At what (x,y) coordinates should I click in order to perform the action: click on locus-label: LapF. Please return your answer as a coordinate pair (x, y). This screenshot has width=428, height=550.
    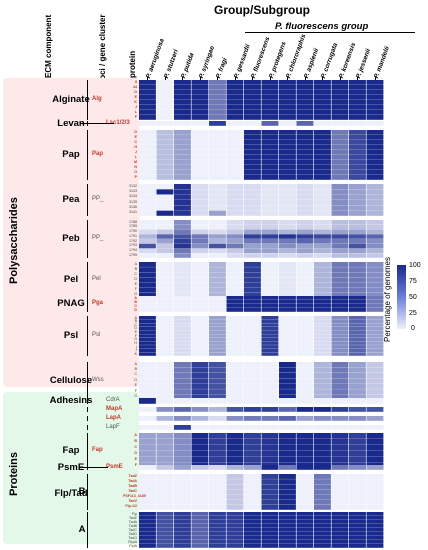
    Looking at the image, I should click on (113, 426).